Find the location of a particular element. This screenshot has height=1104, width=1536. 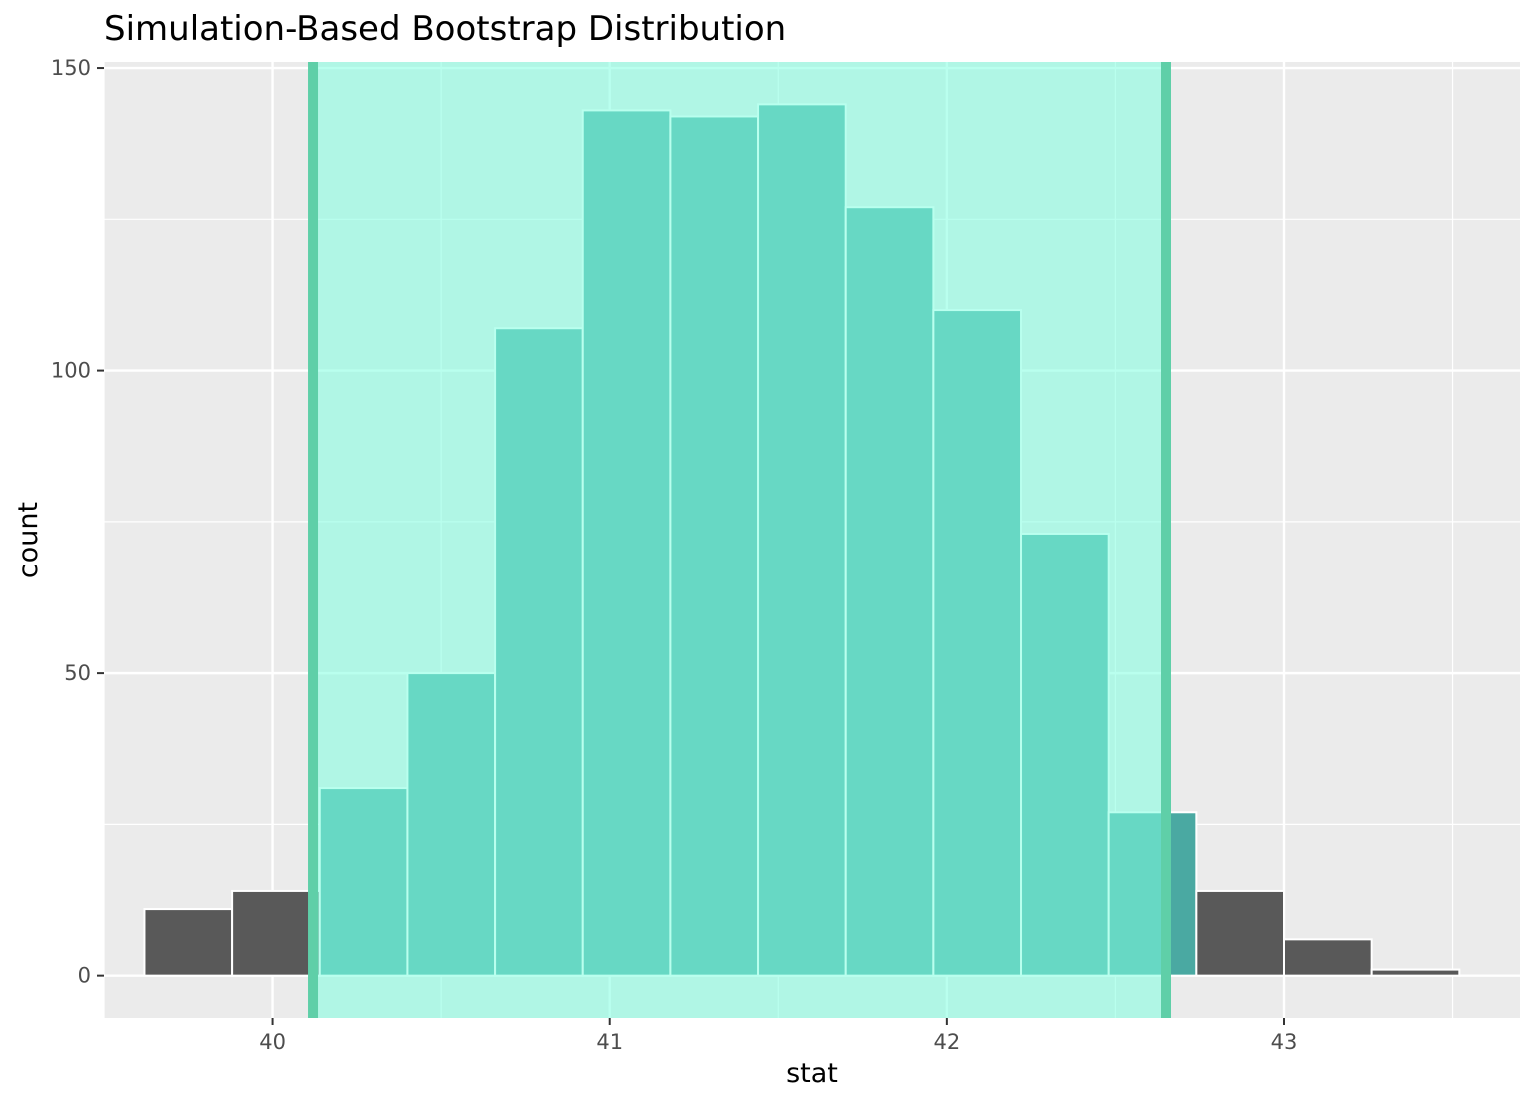

y-tick-label: 150 is located at coordinates (71, 68).